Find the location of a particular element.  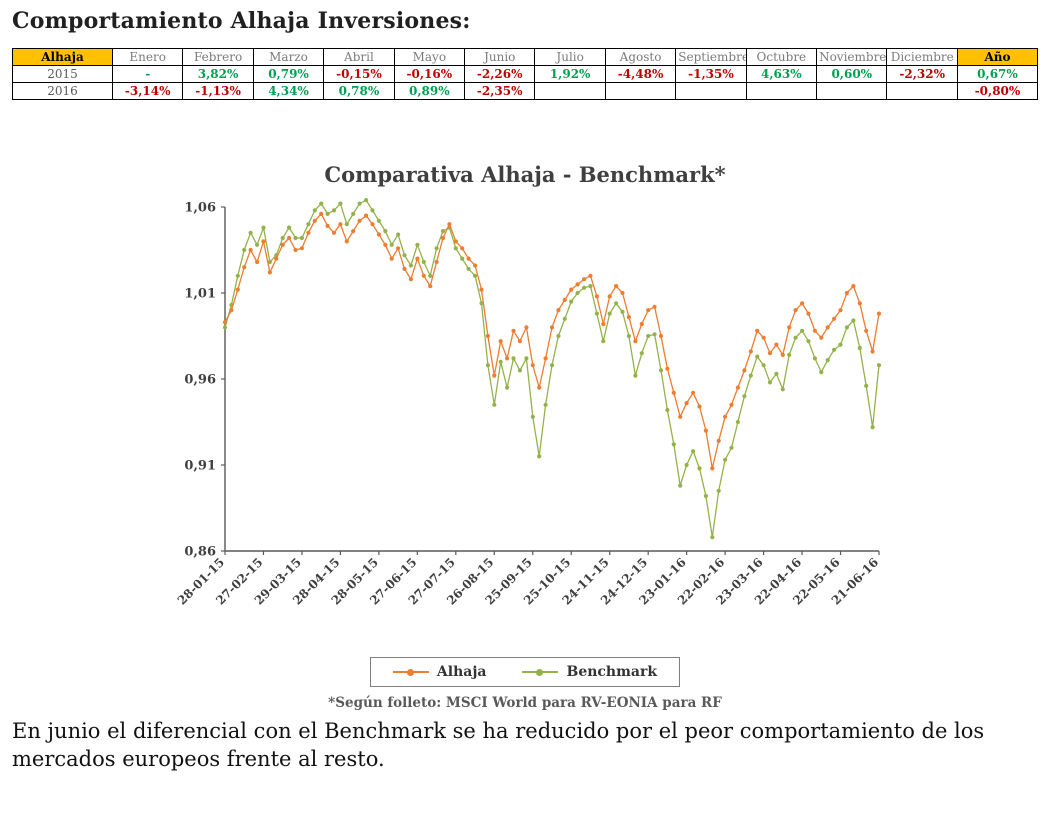

month-header: Junio is located at coordinates (500, 57).